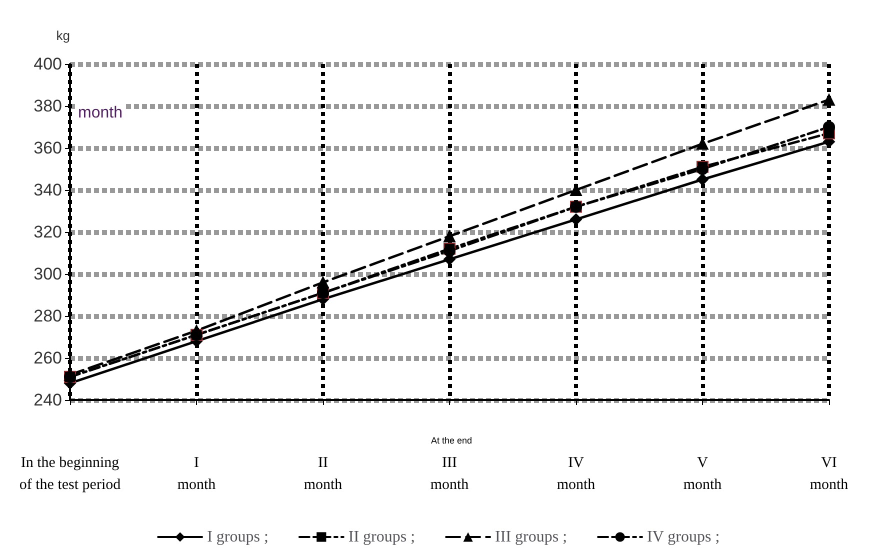  I want to click on y-tick-label: 280, so click(48, 316).